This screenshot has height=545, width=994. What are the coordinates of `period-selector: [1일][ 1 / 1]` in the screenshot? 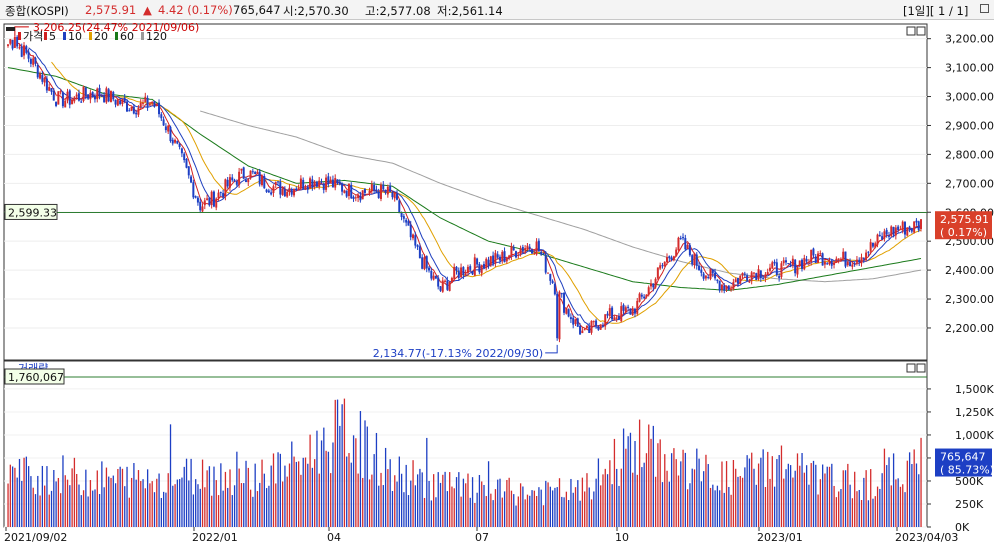 It's located at (936, 11).